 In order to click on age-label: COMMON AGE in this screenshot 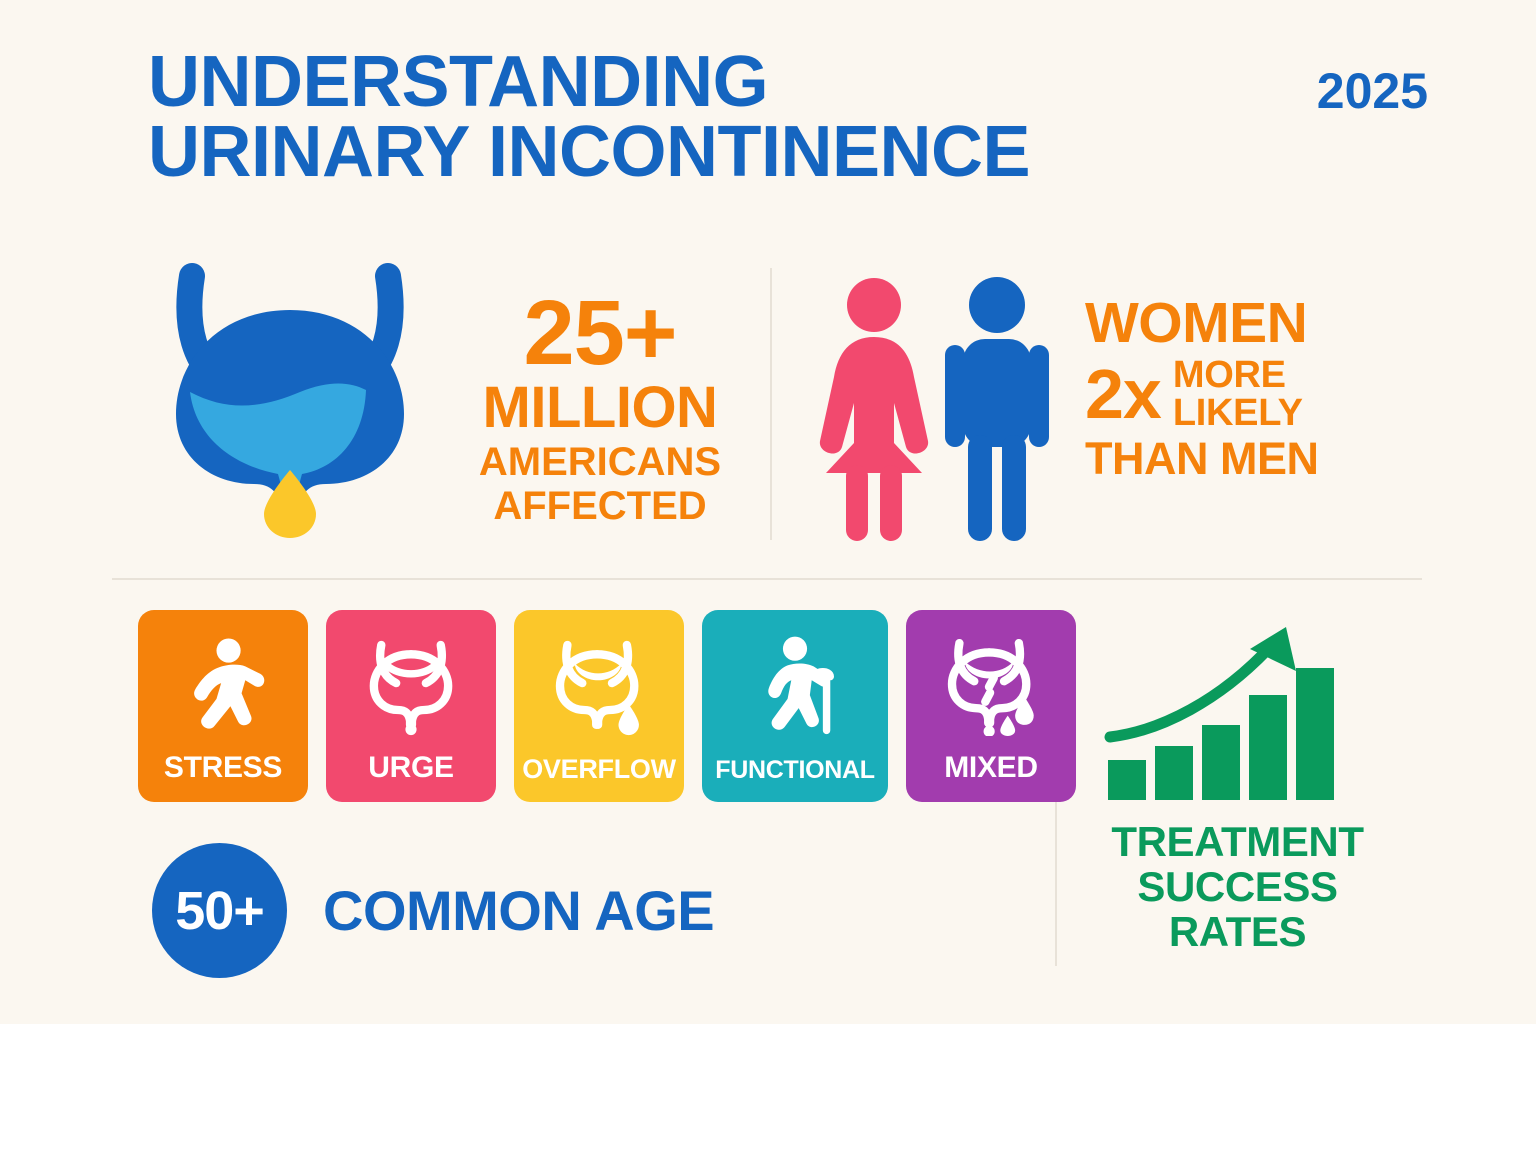, I will do `click(519, 910)`.